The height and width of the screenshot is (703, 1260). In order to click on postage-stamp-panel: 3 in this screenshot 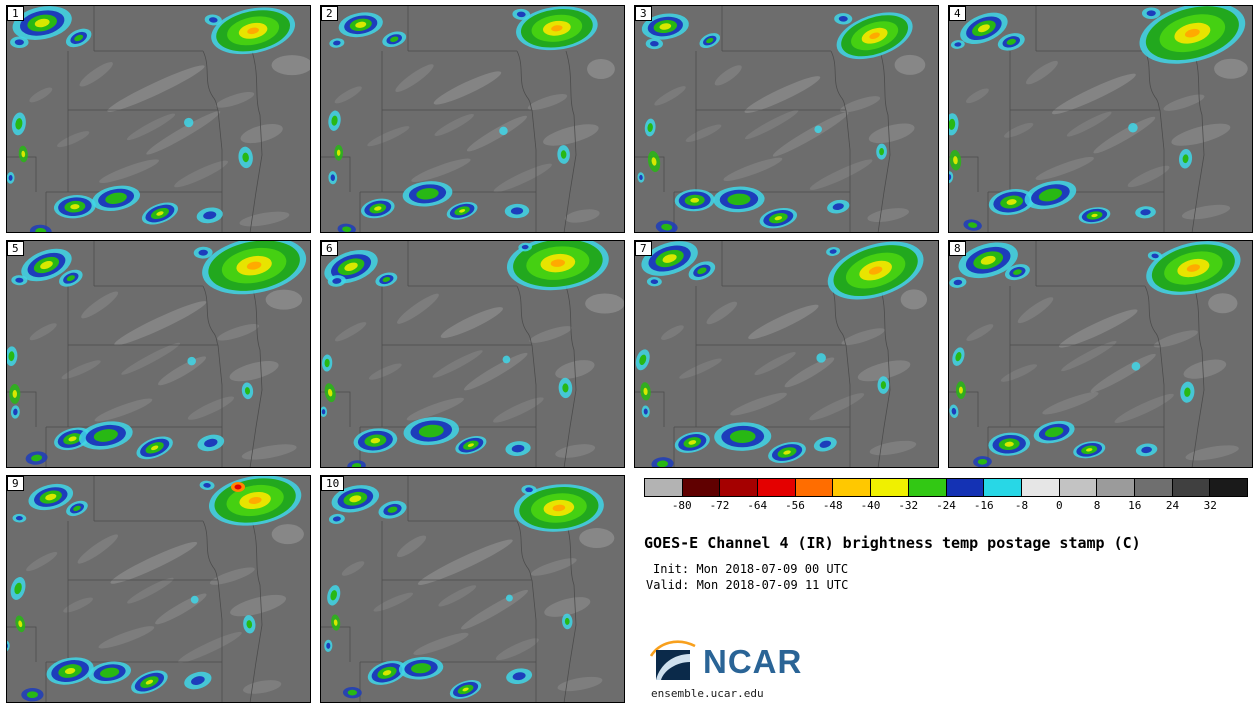, I will do `click(786, 119)`.